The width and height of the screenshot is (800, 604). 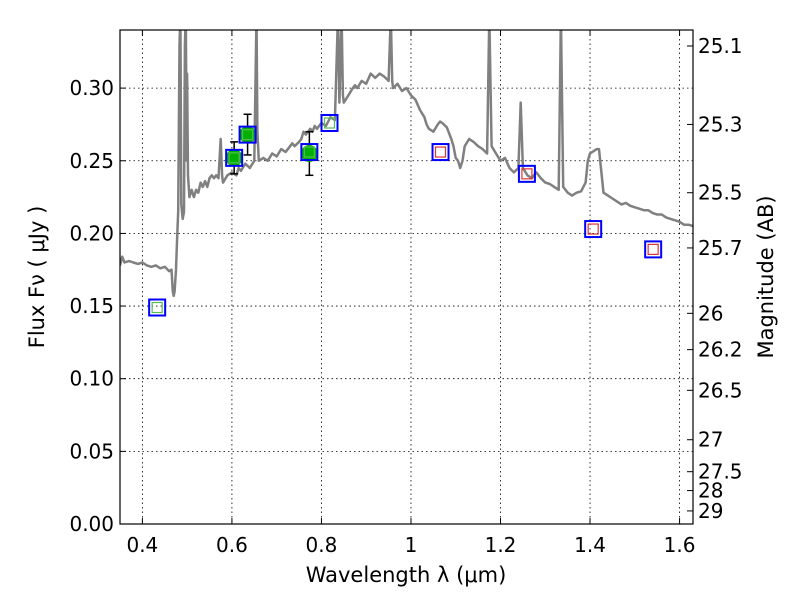 I want to click on x-tick-label: 1.2, so click(x=501, y=545).